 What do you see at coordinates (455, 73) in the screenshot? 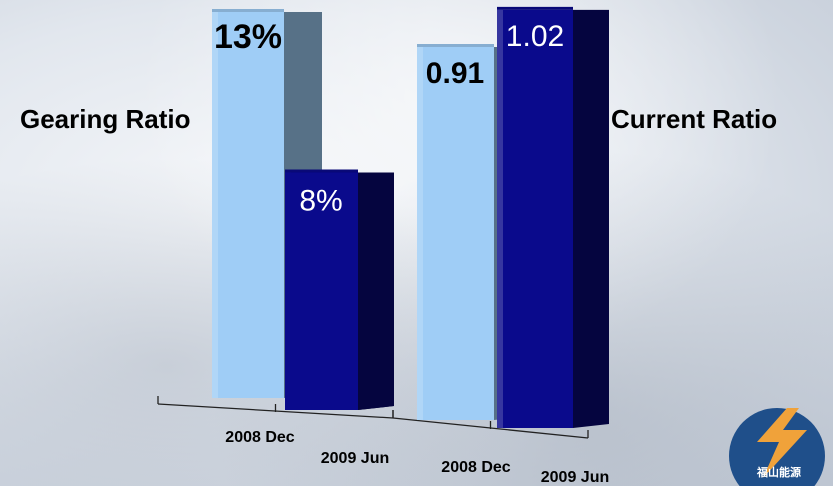
I see `data-label: 0.91` at bounding box center [455, 73].